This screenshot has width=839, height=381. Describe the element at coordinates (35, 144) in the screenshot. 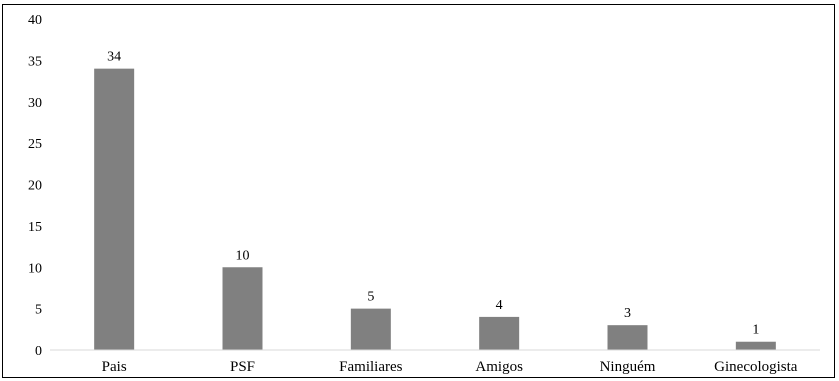

I see `y-tick-label: 25` at that location.